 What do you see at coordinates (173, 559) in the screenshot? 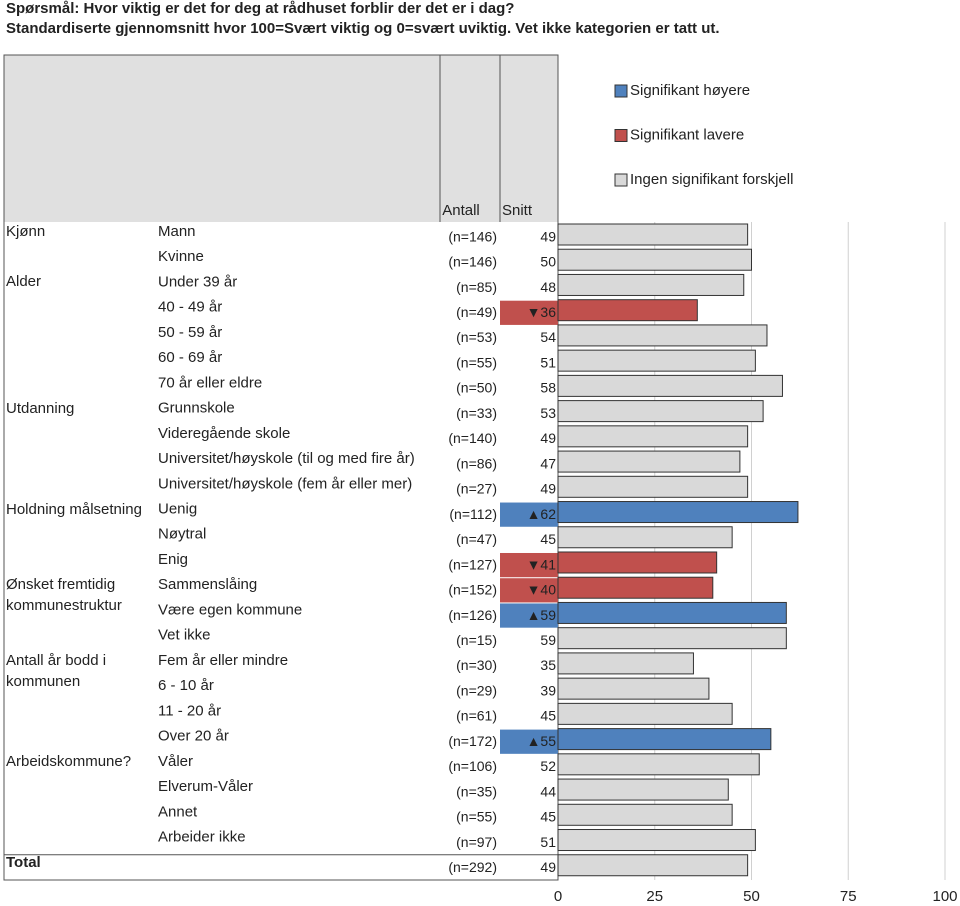
I see `category-label: Enig` at bounding box center [173, 559].